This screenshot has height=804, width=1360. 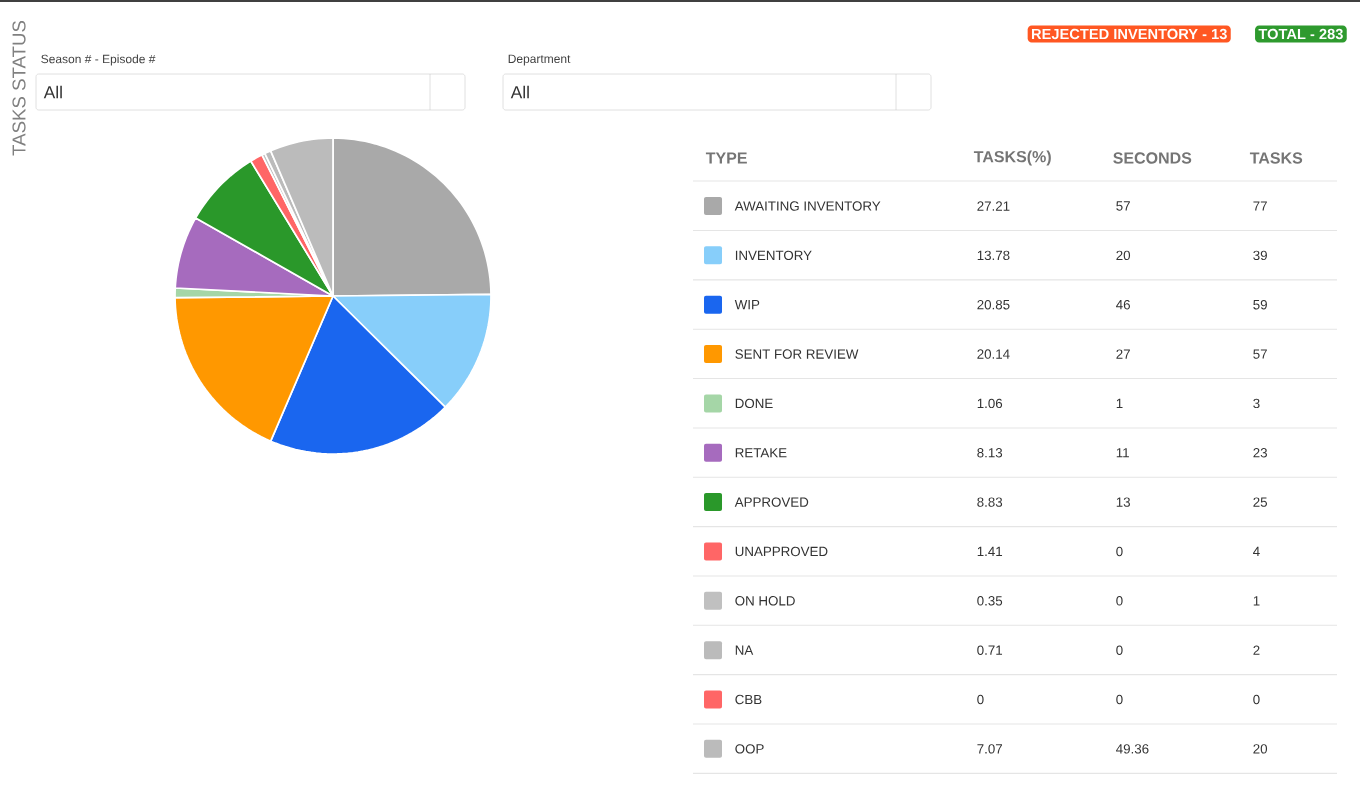 What do you see at coordinates (993, 304) in the screenshot?
I see `data-label: 20.85` at bounding box center [993, 304].